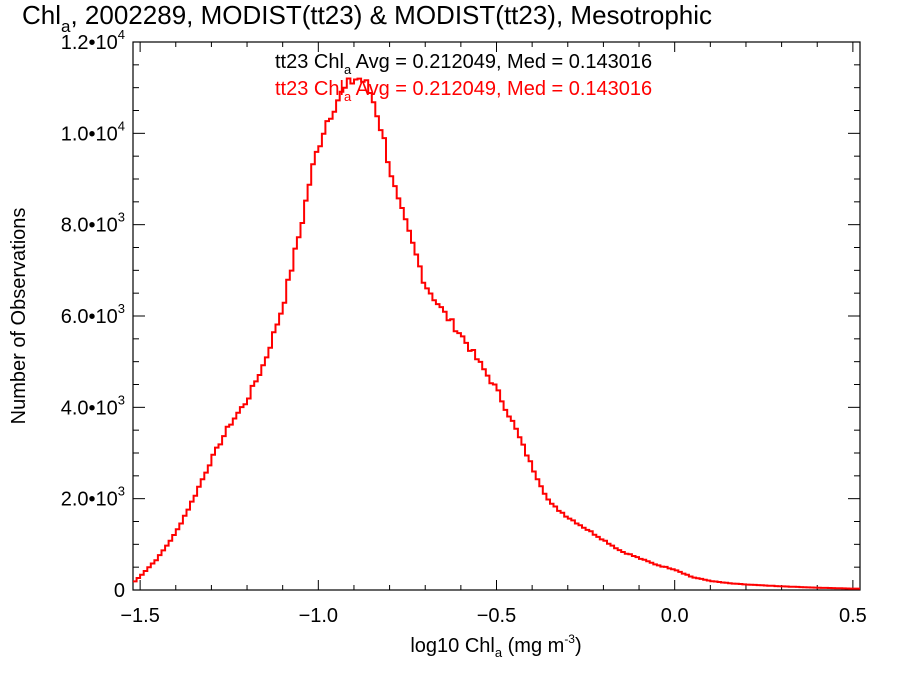 This screenshot has width=900, height=675. I want to click on y-tick-label: 4.0•103, so click(93, 405).